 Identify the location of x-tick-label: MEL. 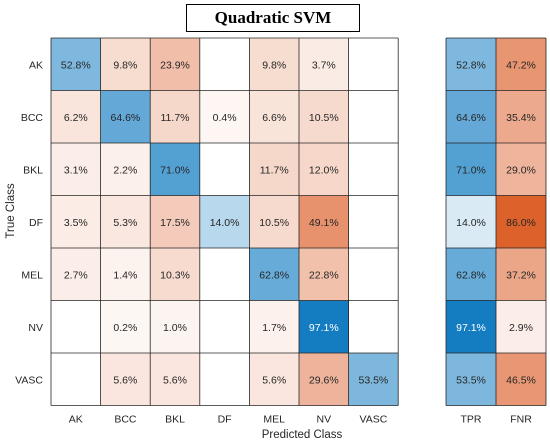
(274, 420).